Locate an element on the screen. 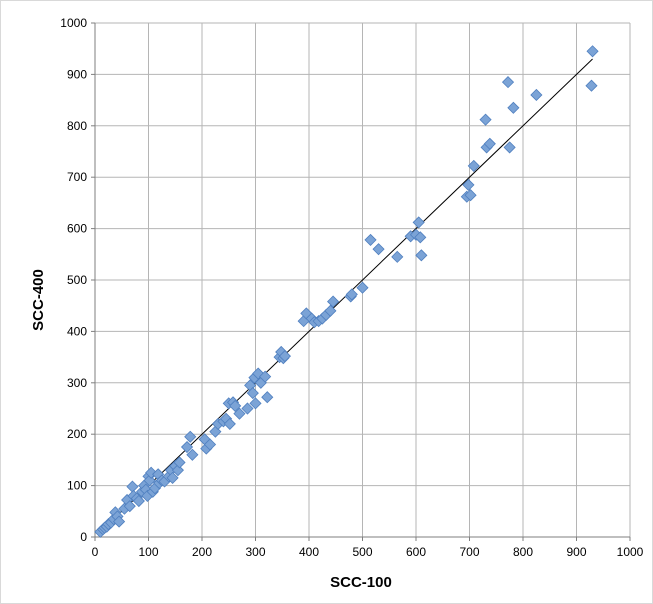 The image size is (653, 604). y-tick-label: 700 is located at coordinates (77, 177).